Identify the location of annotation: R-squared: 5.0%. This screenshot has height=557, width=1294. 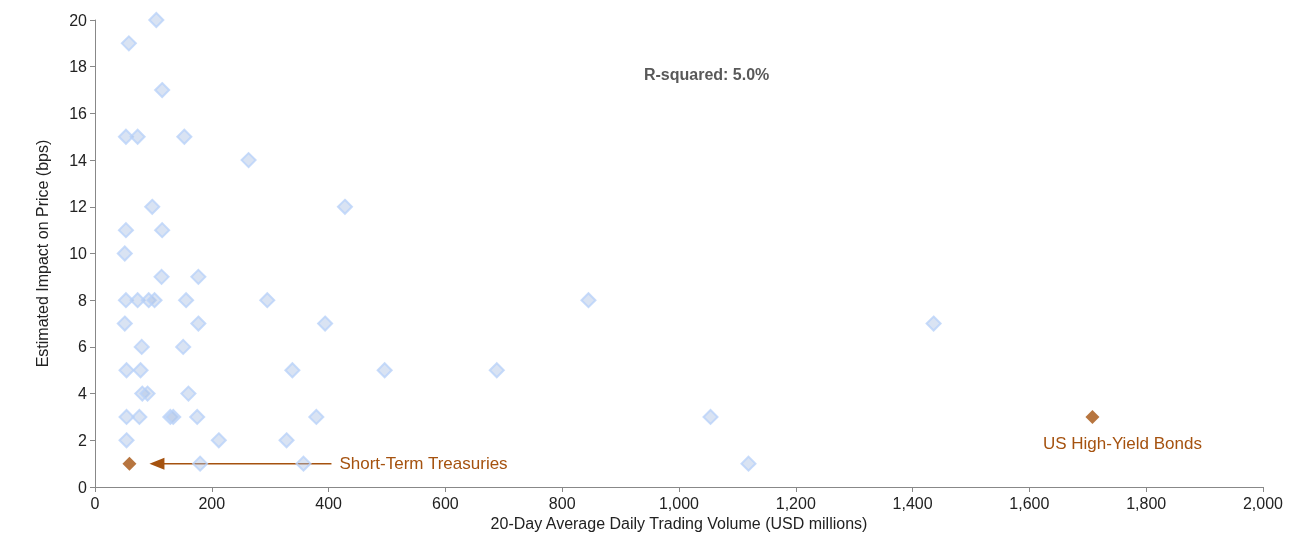
(706, 75).